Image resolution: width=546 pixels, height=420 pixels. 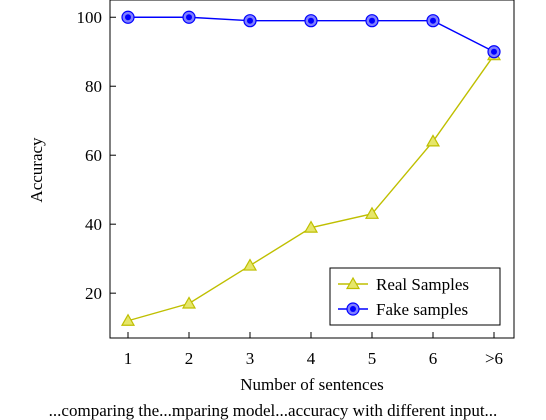 I want to click on x-axis: 1 2 3 4 5 6 >6, so click(x=313, y=350).